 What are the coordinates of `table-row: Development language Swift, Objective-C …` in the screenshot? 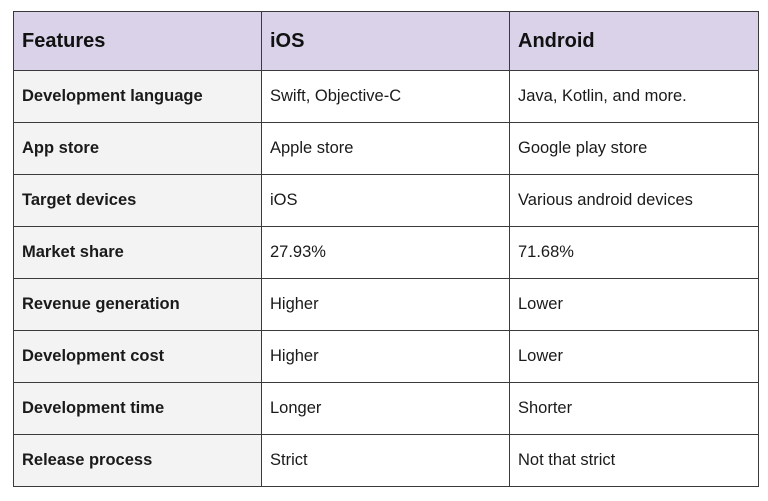 It's located at (386, 96).